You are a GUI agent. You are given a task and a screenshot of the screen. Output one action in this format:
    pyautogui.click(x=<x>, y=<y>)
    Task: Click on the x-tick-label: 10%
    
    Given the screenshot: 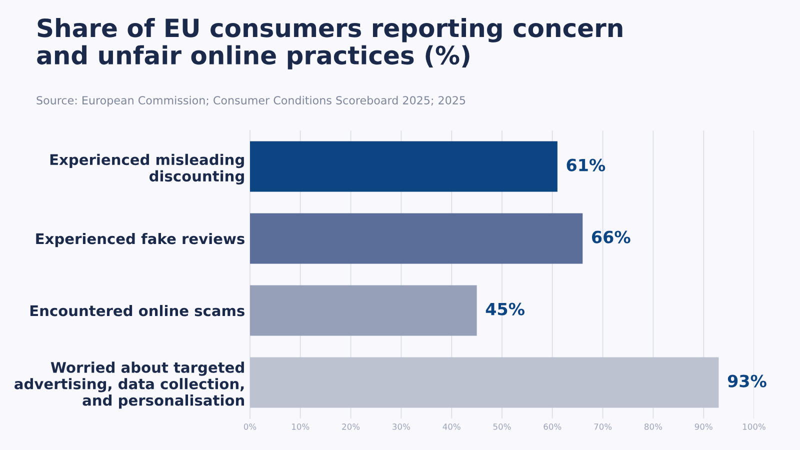 What is the action you would take?
    pyautogui.click(x=301, y=427)
    